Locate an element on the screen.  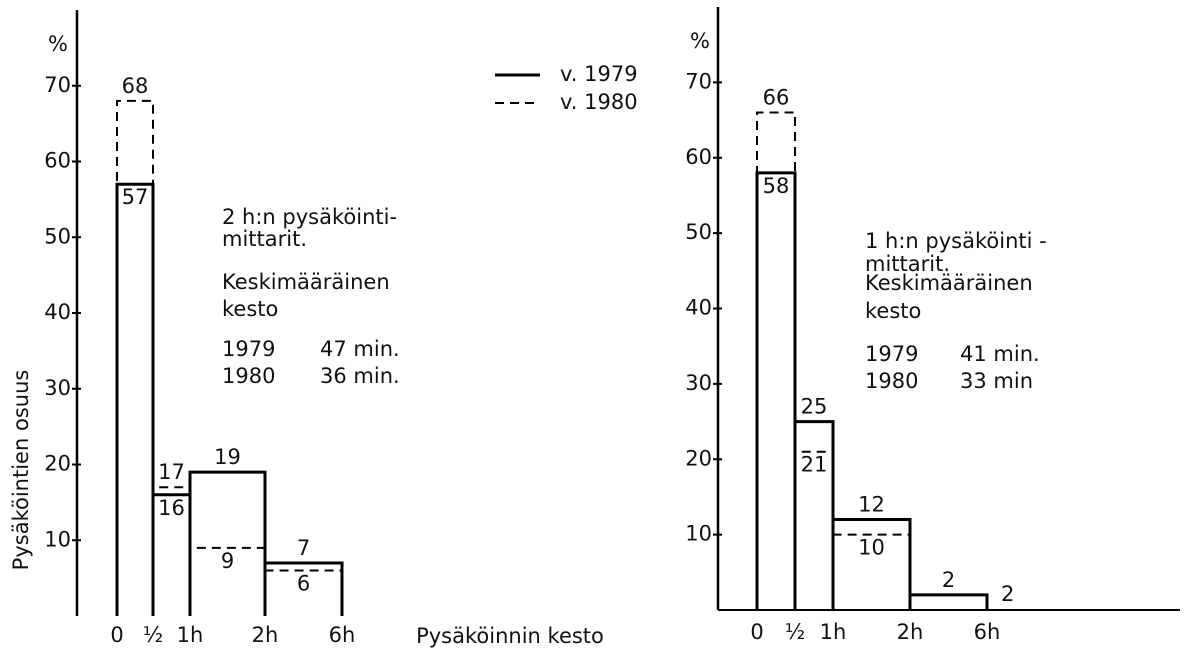
value-label: 10 is located at coordinates (871, 548).